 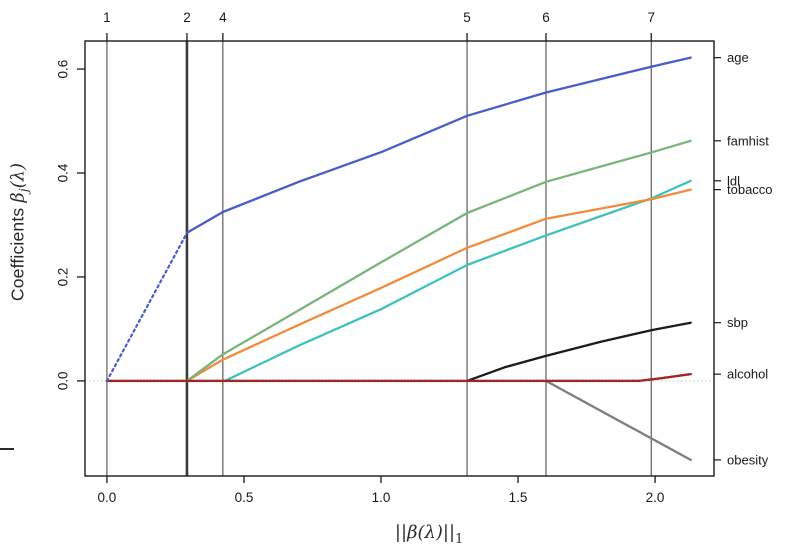 What do you see at coordinates (747, 374) in the screenshot?
I see `series-label-alcohol: alcohol` at bounding box center [747, 374].